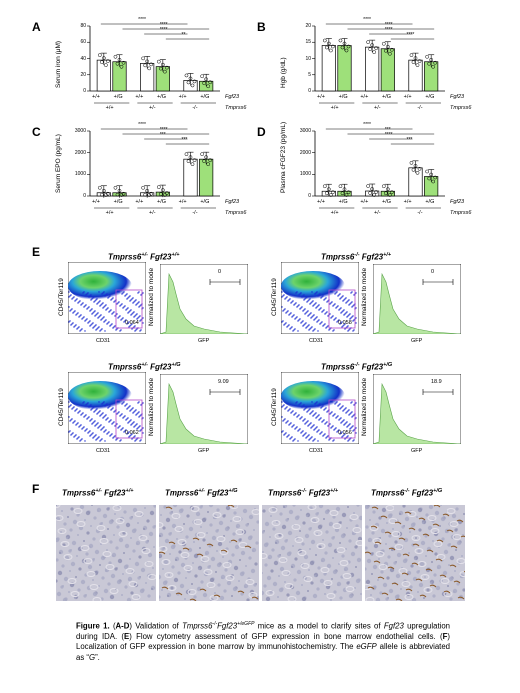 This screenshot has height=693, width=520. Describe the element at coordinates (132, 433) in the screenshot. I see `gate-value: 0.062` at that location.